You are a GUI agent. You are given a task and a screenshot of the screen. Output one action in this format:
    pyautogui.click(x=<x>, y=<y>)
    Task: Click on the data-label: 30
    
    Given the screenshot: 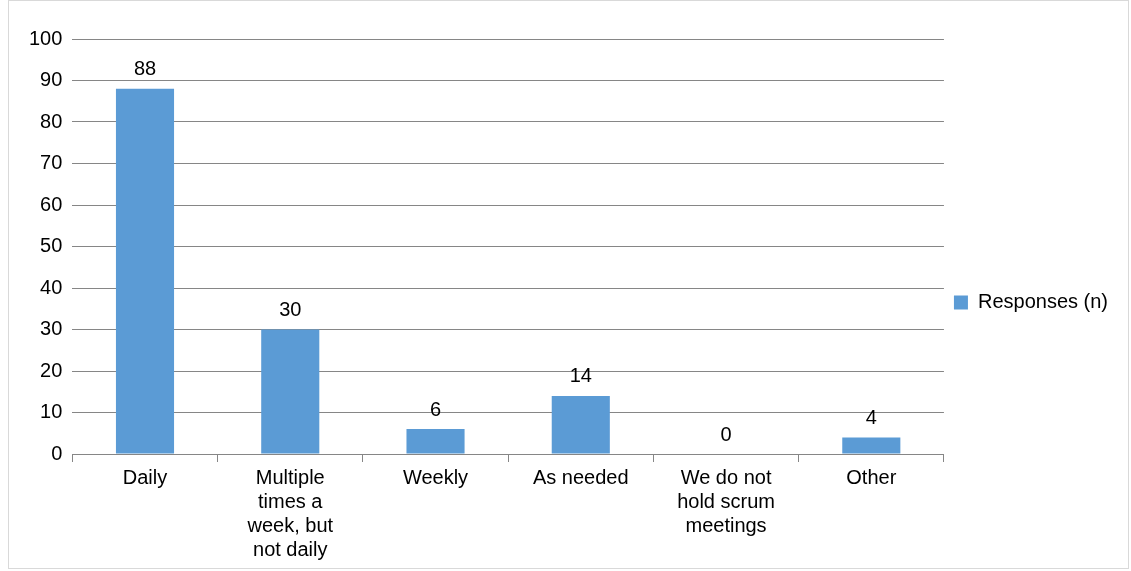 What is the action you would take?
    pyautogui.click(x=290, y=309)
    